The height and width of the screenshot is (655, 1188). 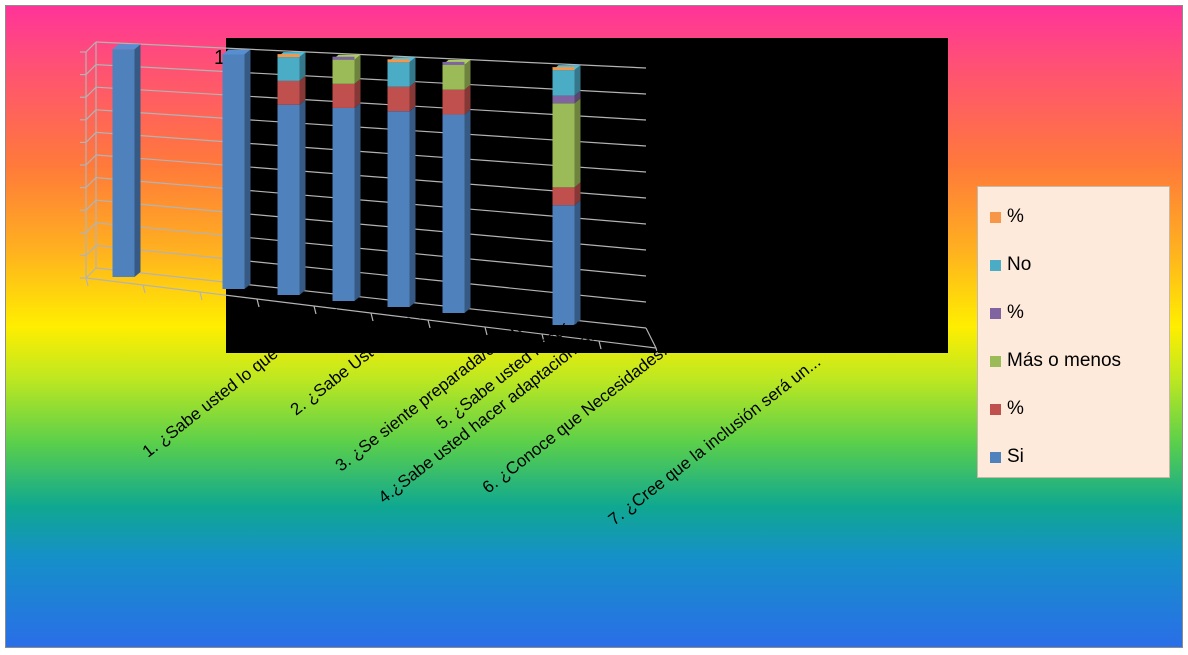 What do you see at coordinates (1015, 456) in the screenshot?
I see `legend-label: Si` at bounding box center [1015, 456].